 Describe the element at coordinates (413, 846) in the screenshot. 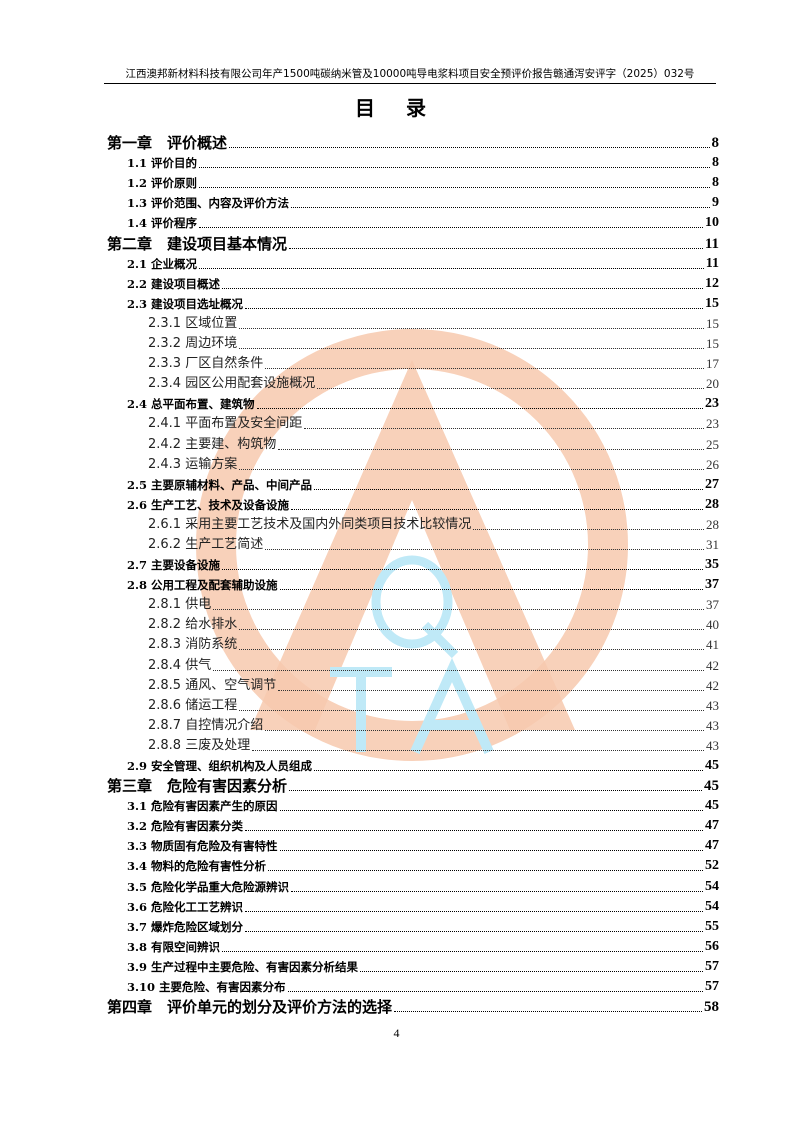

I see `toc-entry: 3.3 物质固有危险及有害特性 47` at that location.